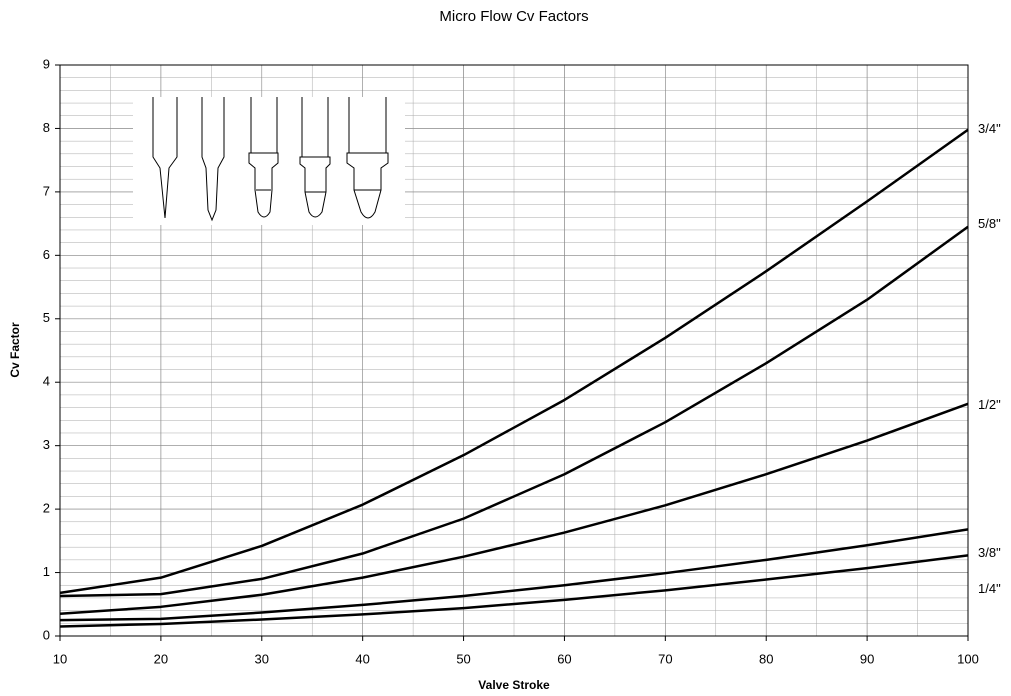 This screenshot has height=696, width=1011. What do you see at coordinates (15, 350) in the screenshot?
I see `y-axis-label: Cv Factor` at bounding box center [15, 350].